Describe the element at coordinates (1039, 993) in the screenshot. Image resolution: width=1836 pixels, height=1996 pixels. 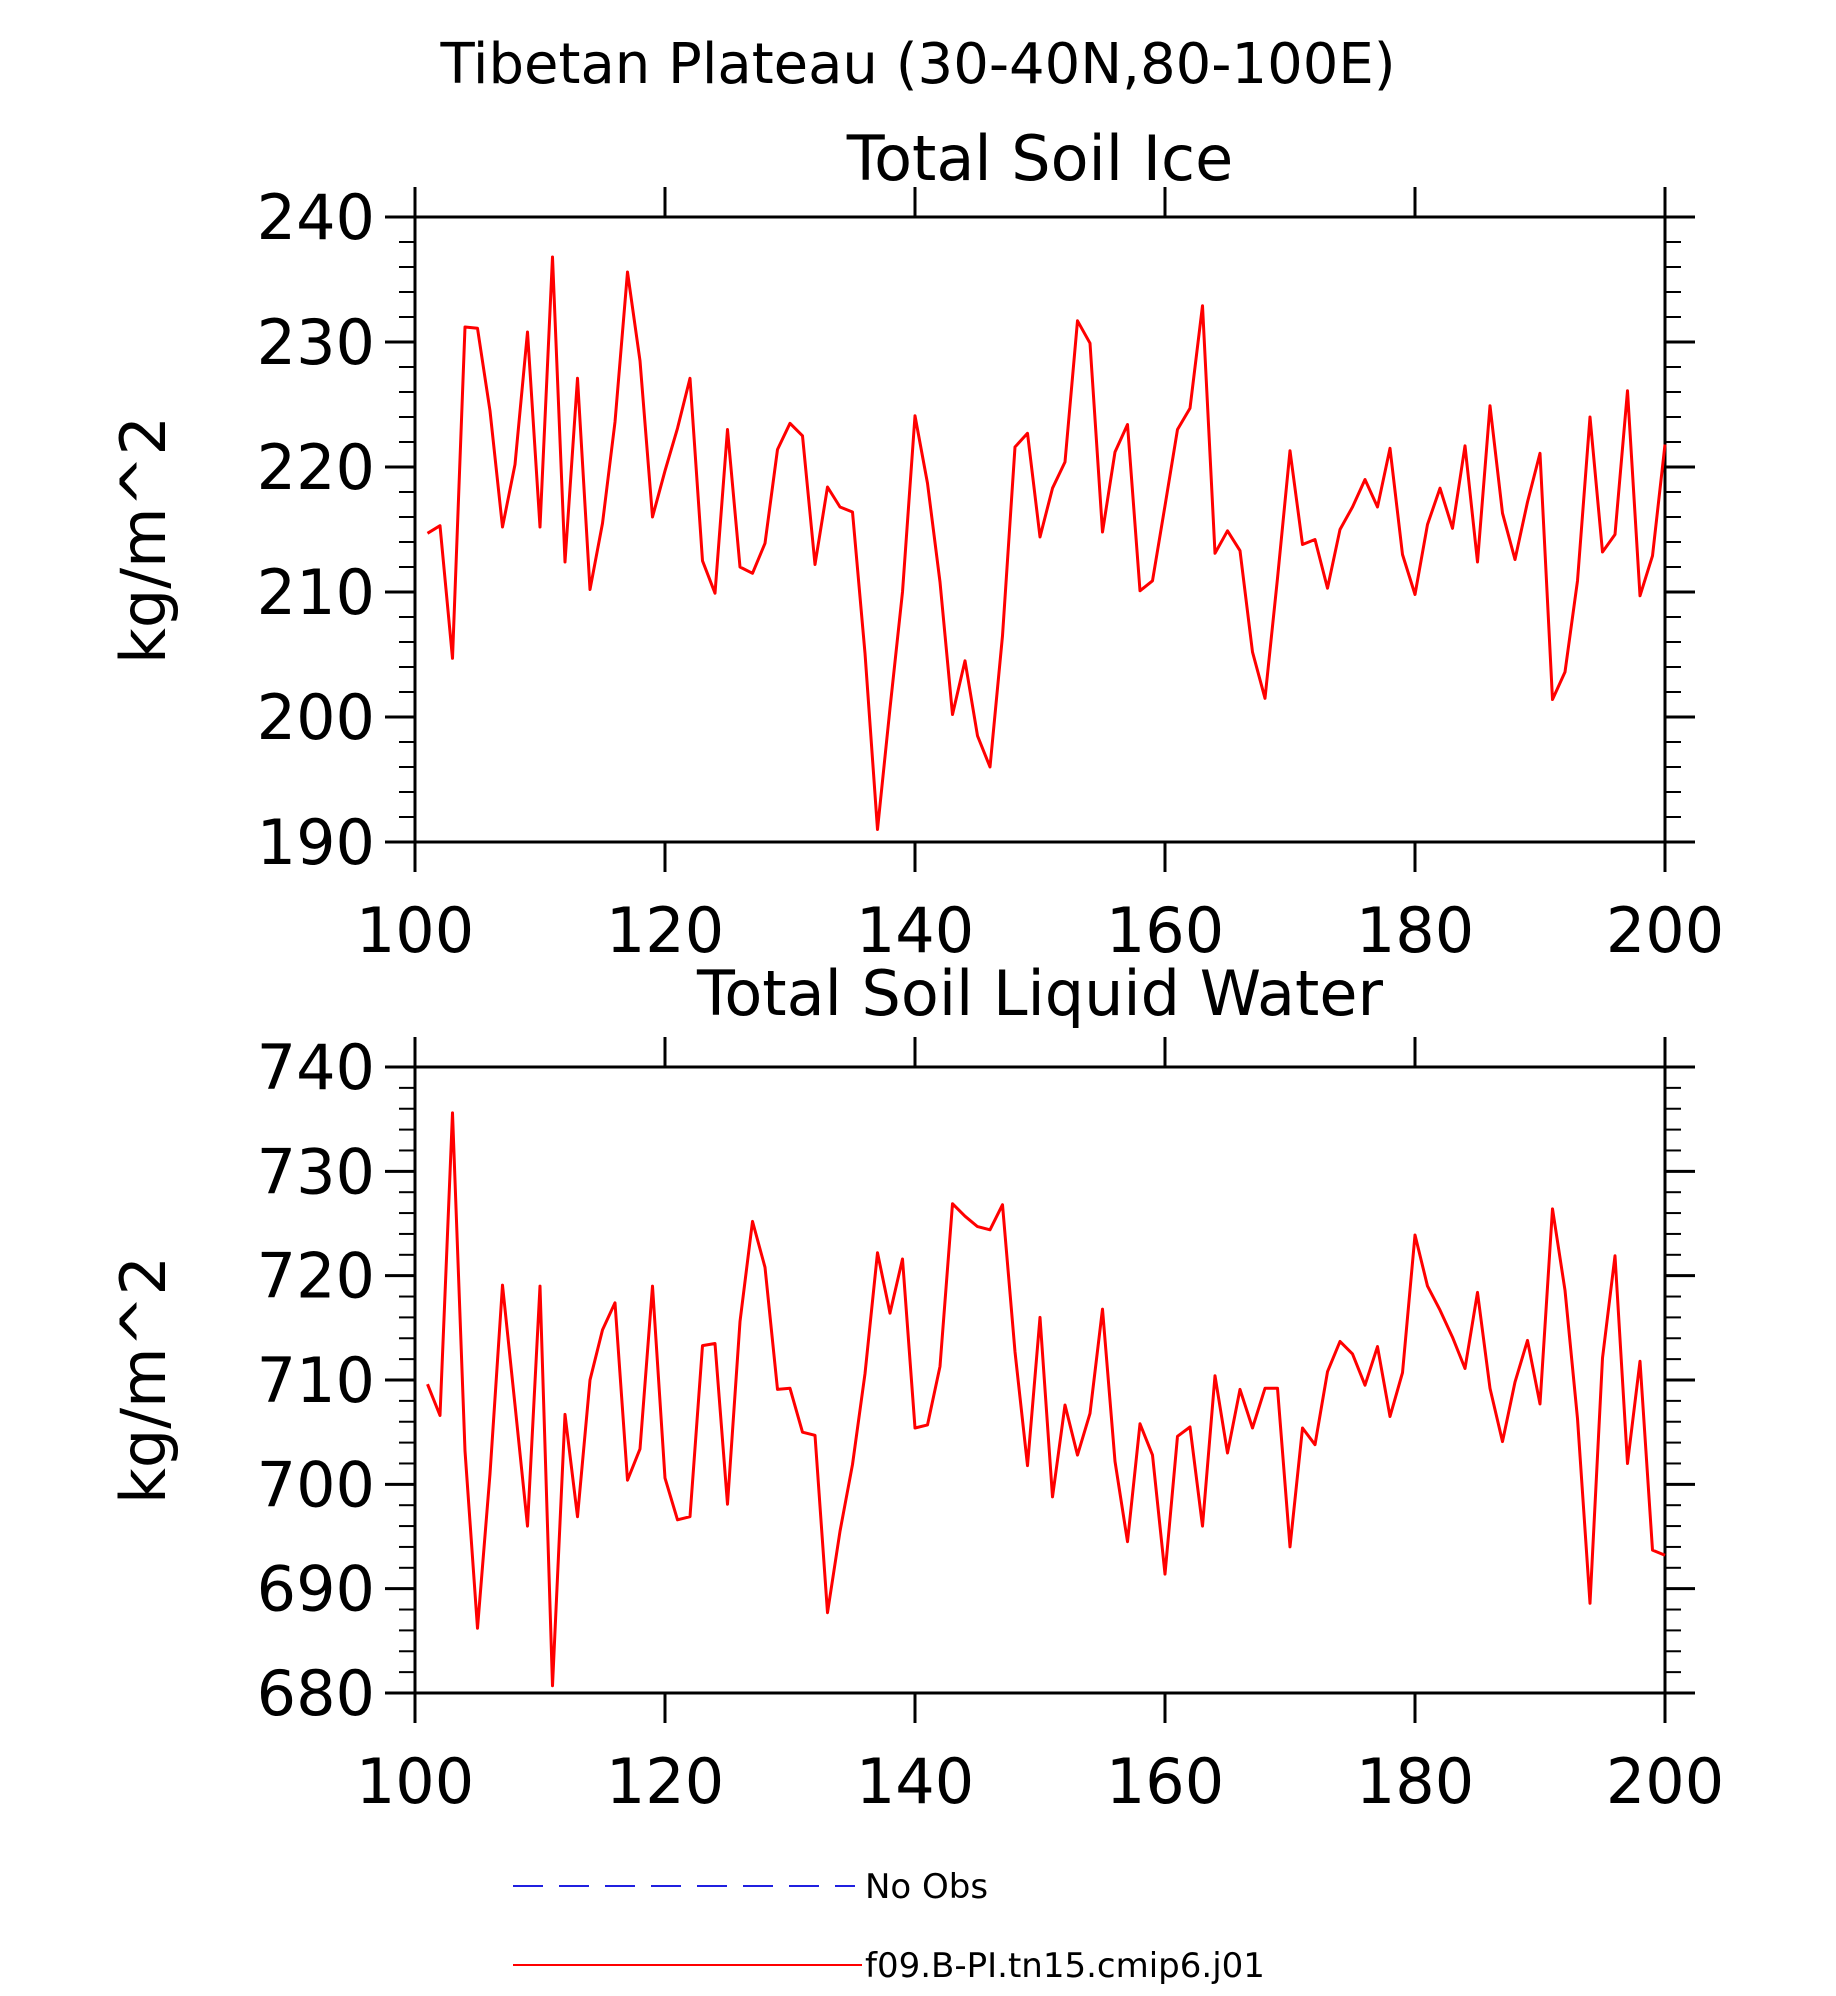
I see `chart-title: Total Soil Liquid Water` at that location.